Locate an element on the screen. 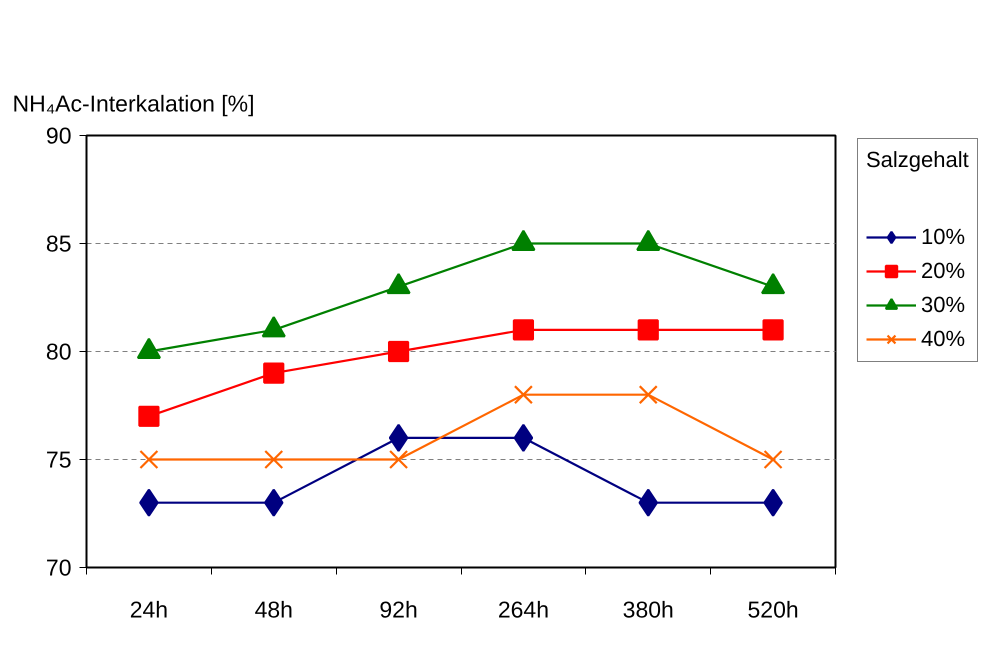  y-tick-label: 90 is located at coordinates (59, 135).